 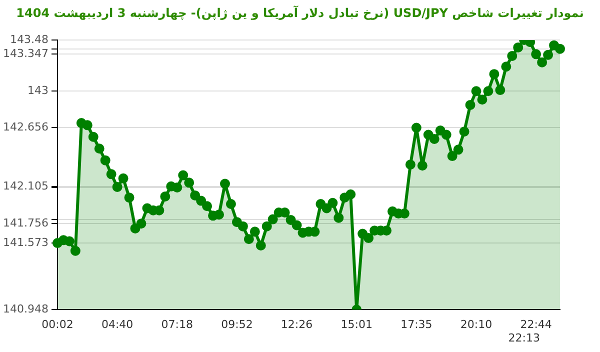 What do you see at coordinates (524, 337) in the screenshot?
I see `x-tick-label: 22:13` at bounding box center [524, 337].